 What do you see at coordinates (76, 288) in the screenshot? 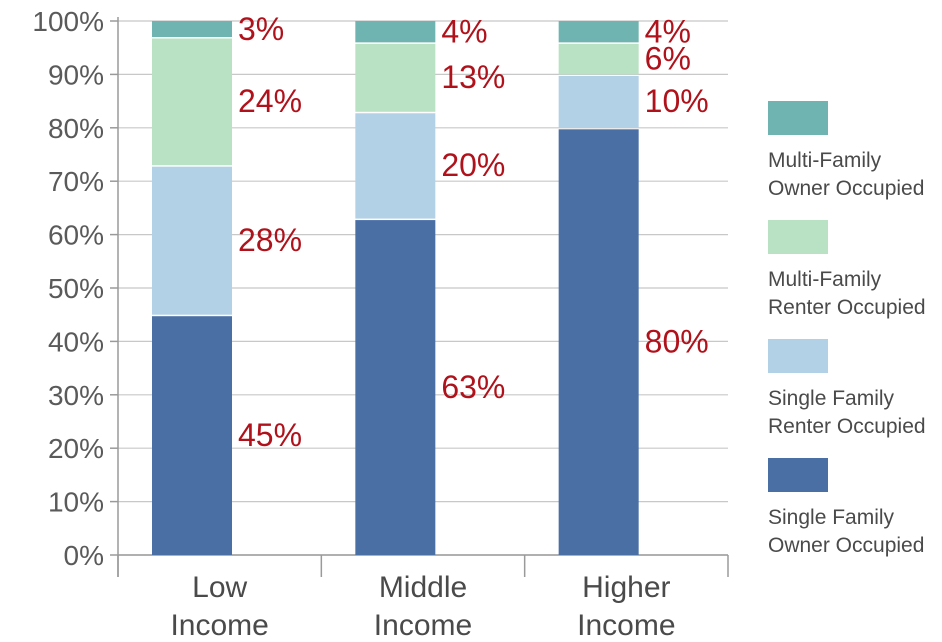
I see `y-tick-label: 50%` at bounding box center [76, 288].